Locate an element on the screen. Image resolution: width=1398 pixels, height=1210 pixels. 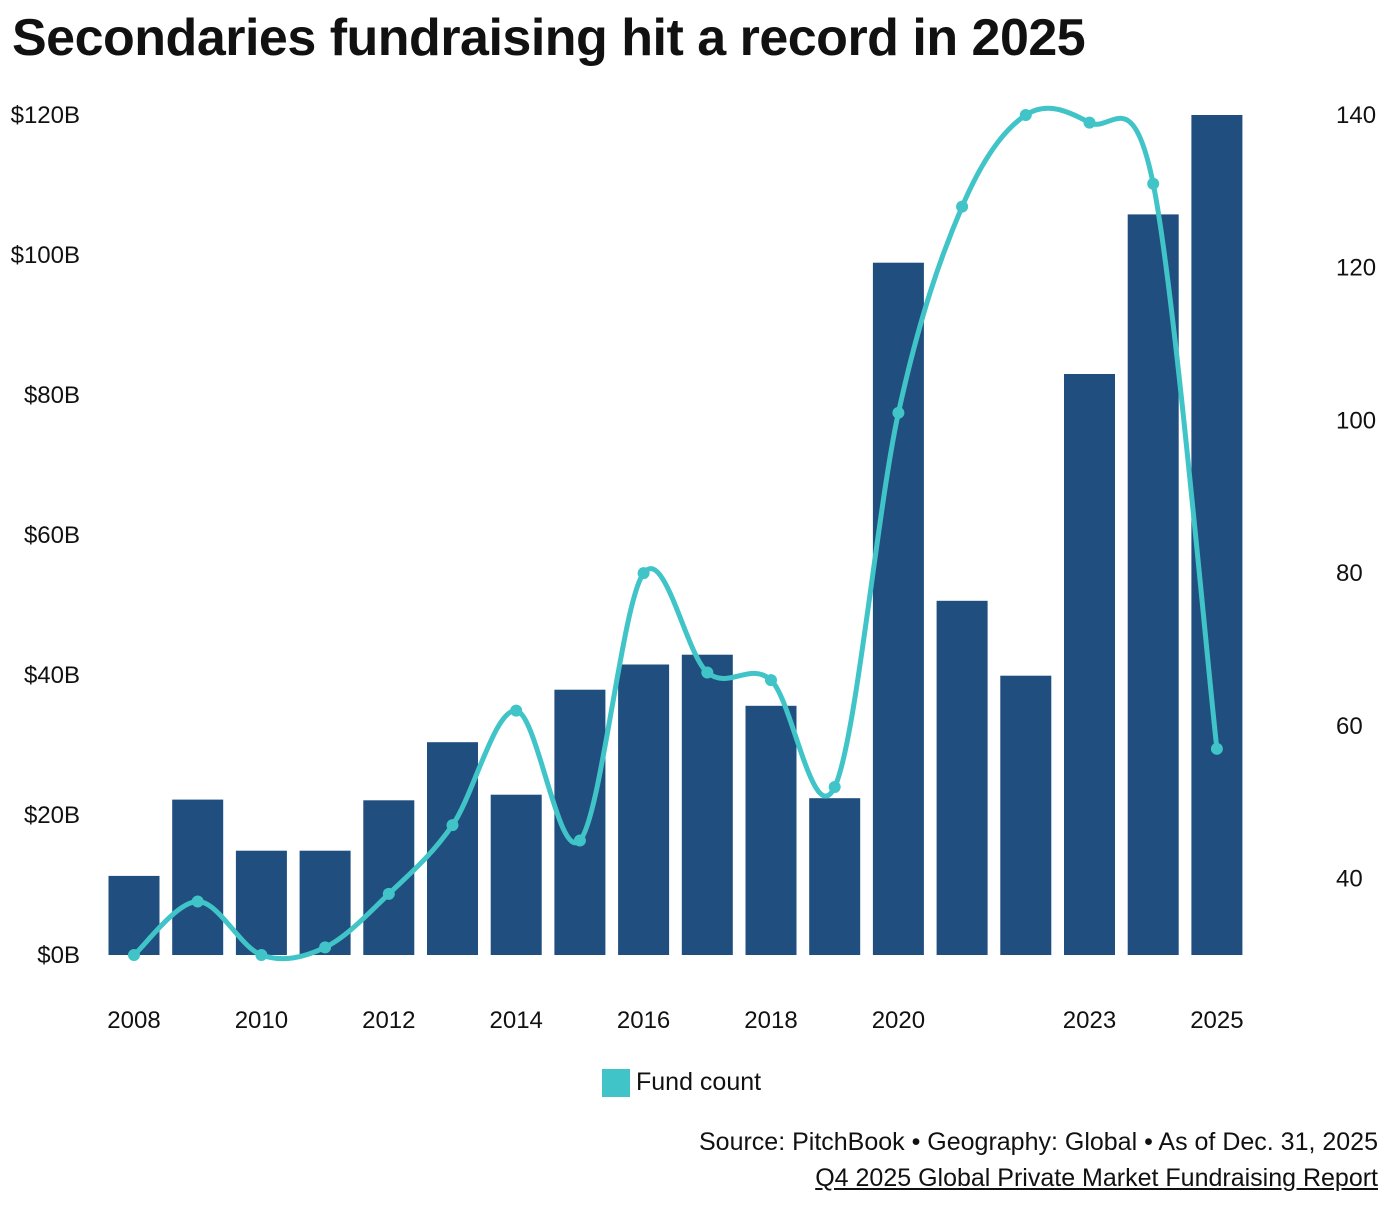
x-tick-label: 2010 is located at coordinates (261, 1020).